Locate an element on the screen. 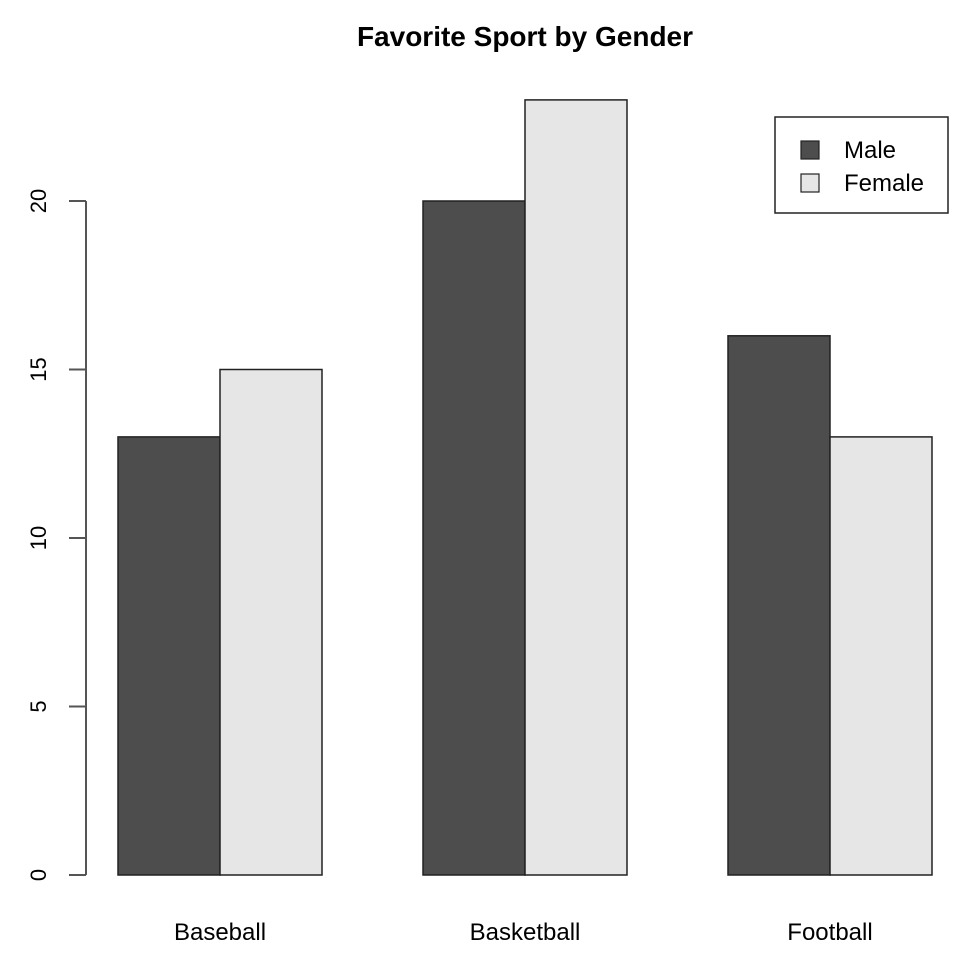  y-tick-label: 15 is located at coordinates (38, 369).